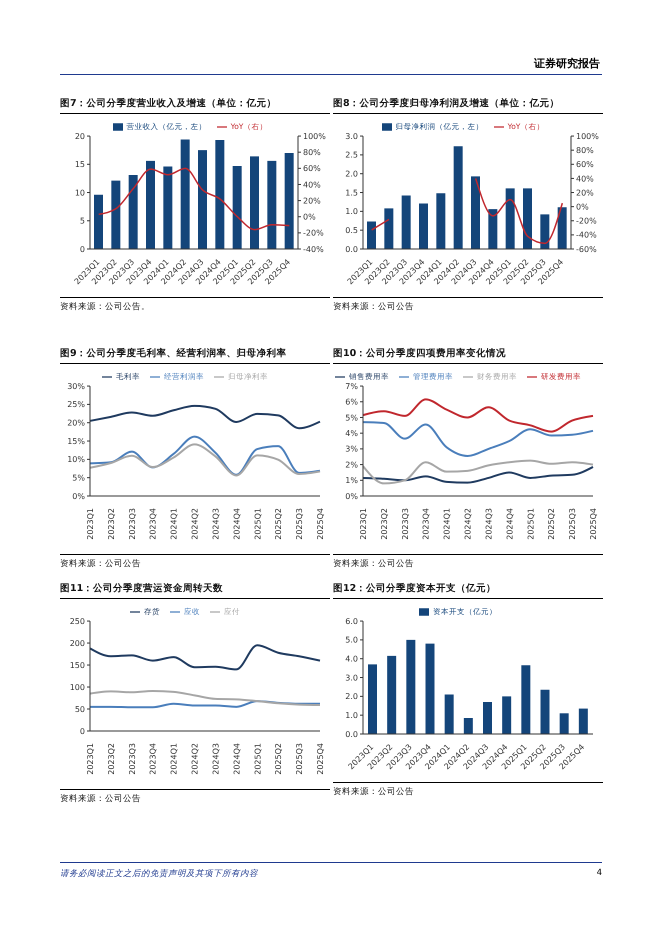 This screenshot has height=936, width=662. What do you see at coordinates (587, 249) in the screenshot?
I see `y2-tick-label: -60%` at bounding box center [587, 249].